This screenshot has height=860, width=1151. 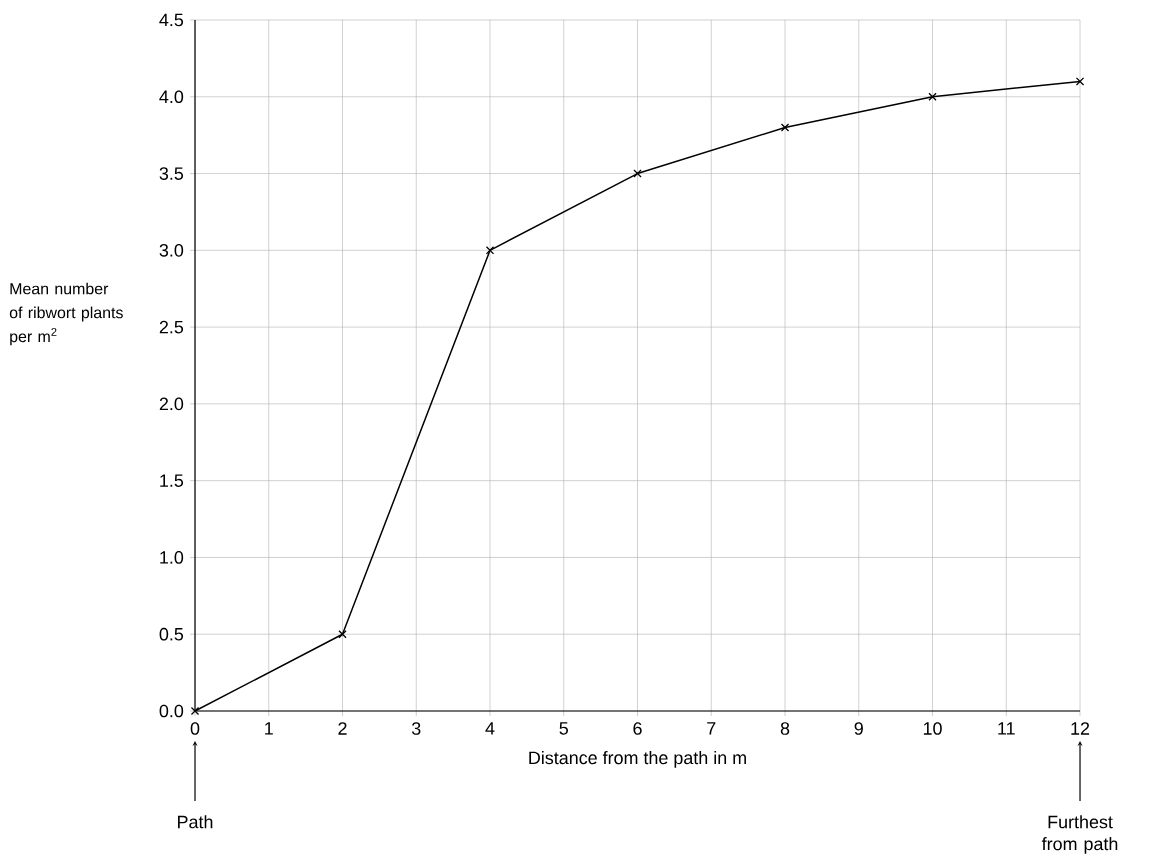 What do you see at coordinates (932, 728) in the screenshot?
I see `x-tick-label: 10` at bounding box center [932, 728].